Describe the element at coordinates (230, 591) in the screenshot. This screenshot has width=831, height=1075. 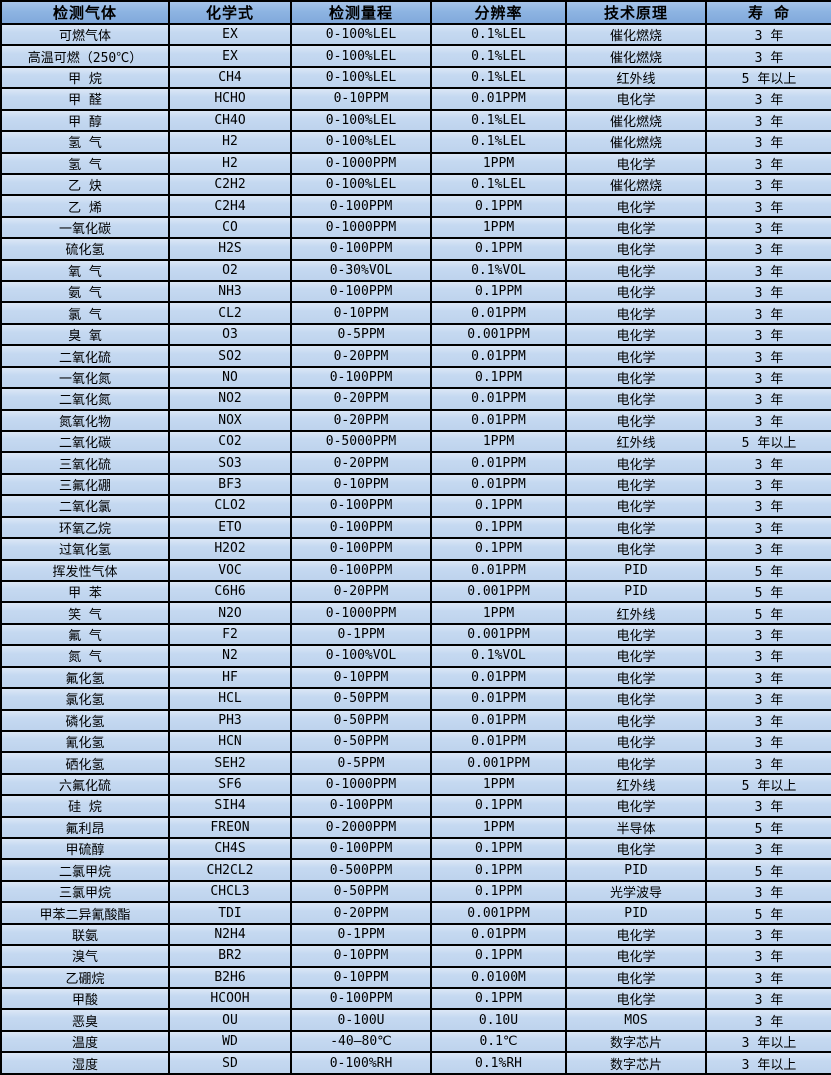
I see `formula-cell: C6H6` at that location.